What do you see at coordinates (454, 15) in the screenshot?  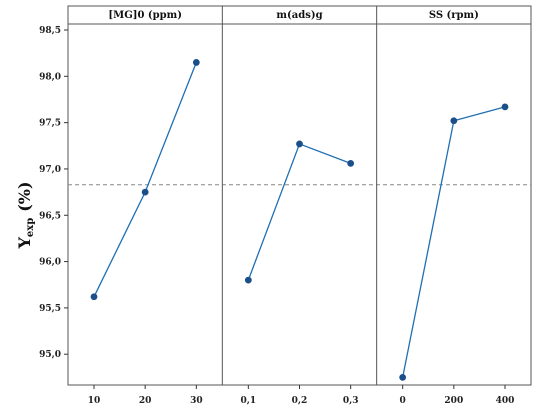 I see `panel-title: SS (rpm)` at bounding box center [454, 15].